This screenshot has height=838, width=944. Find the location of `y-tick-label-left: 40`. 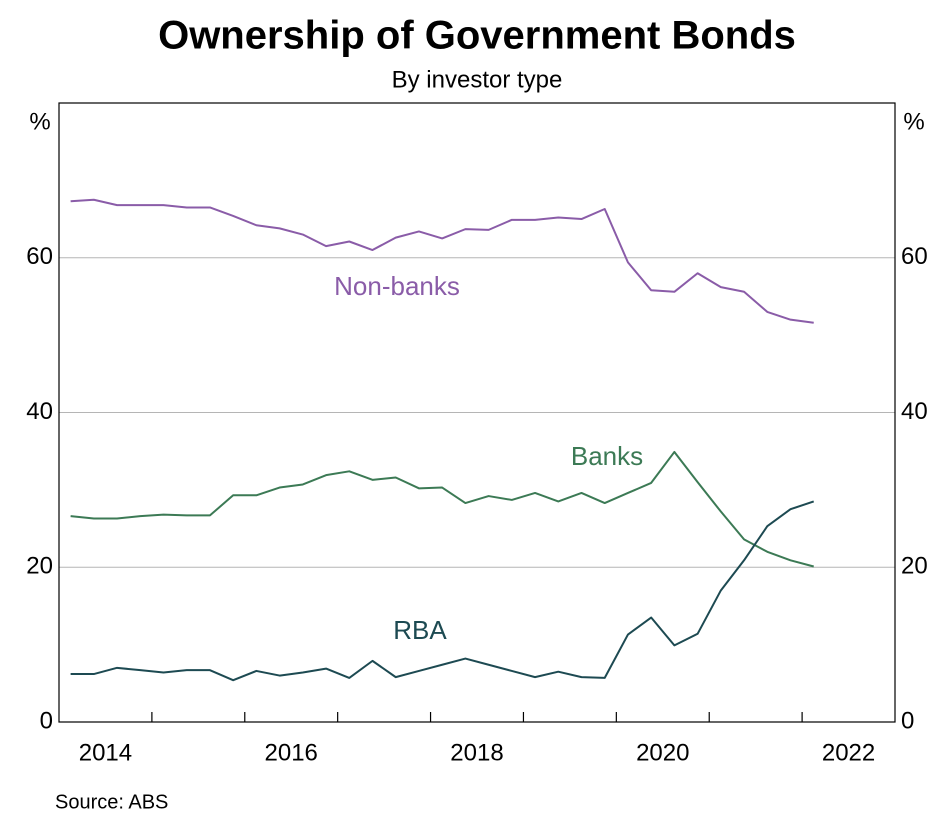

y-tick-label-left: 40 is located at coordinates (39, 411).